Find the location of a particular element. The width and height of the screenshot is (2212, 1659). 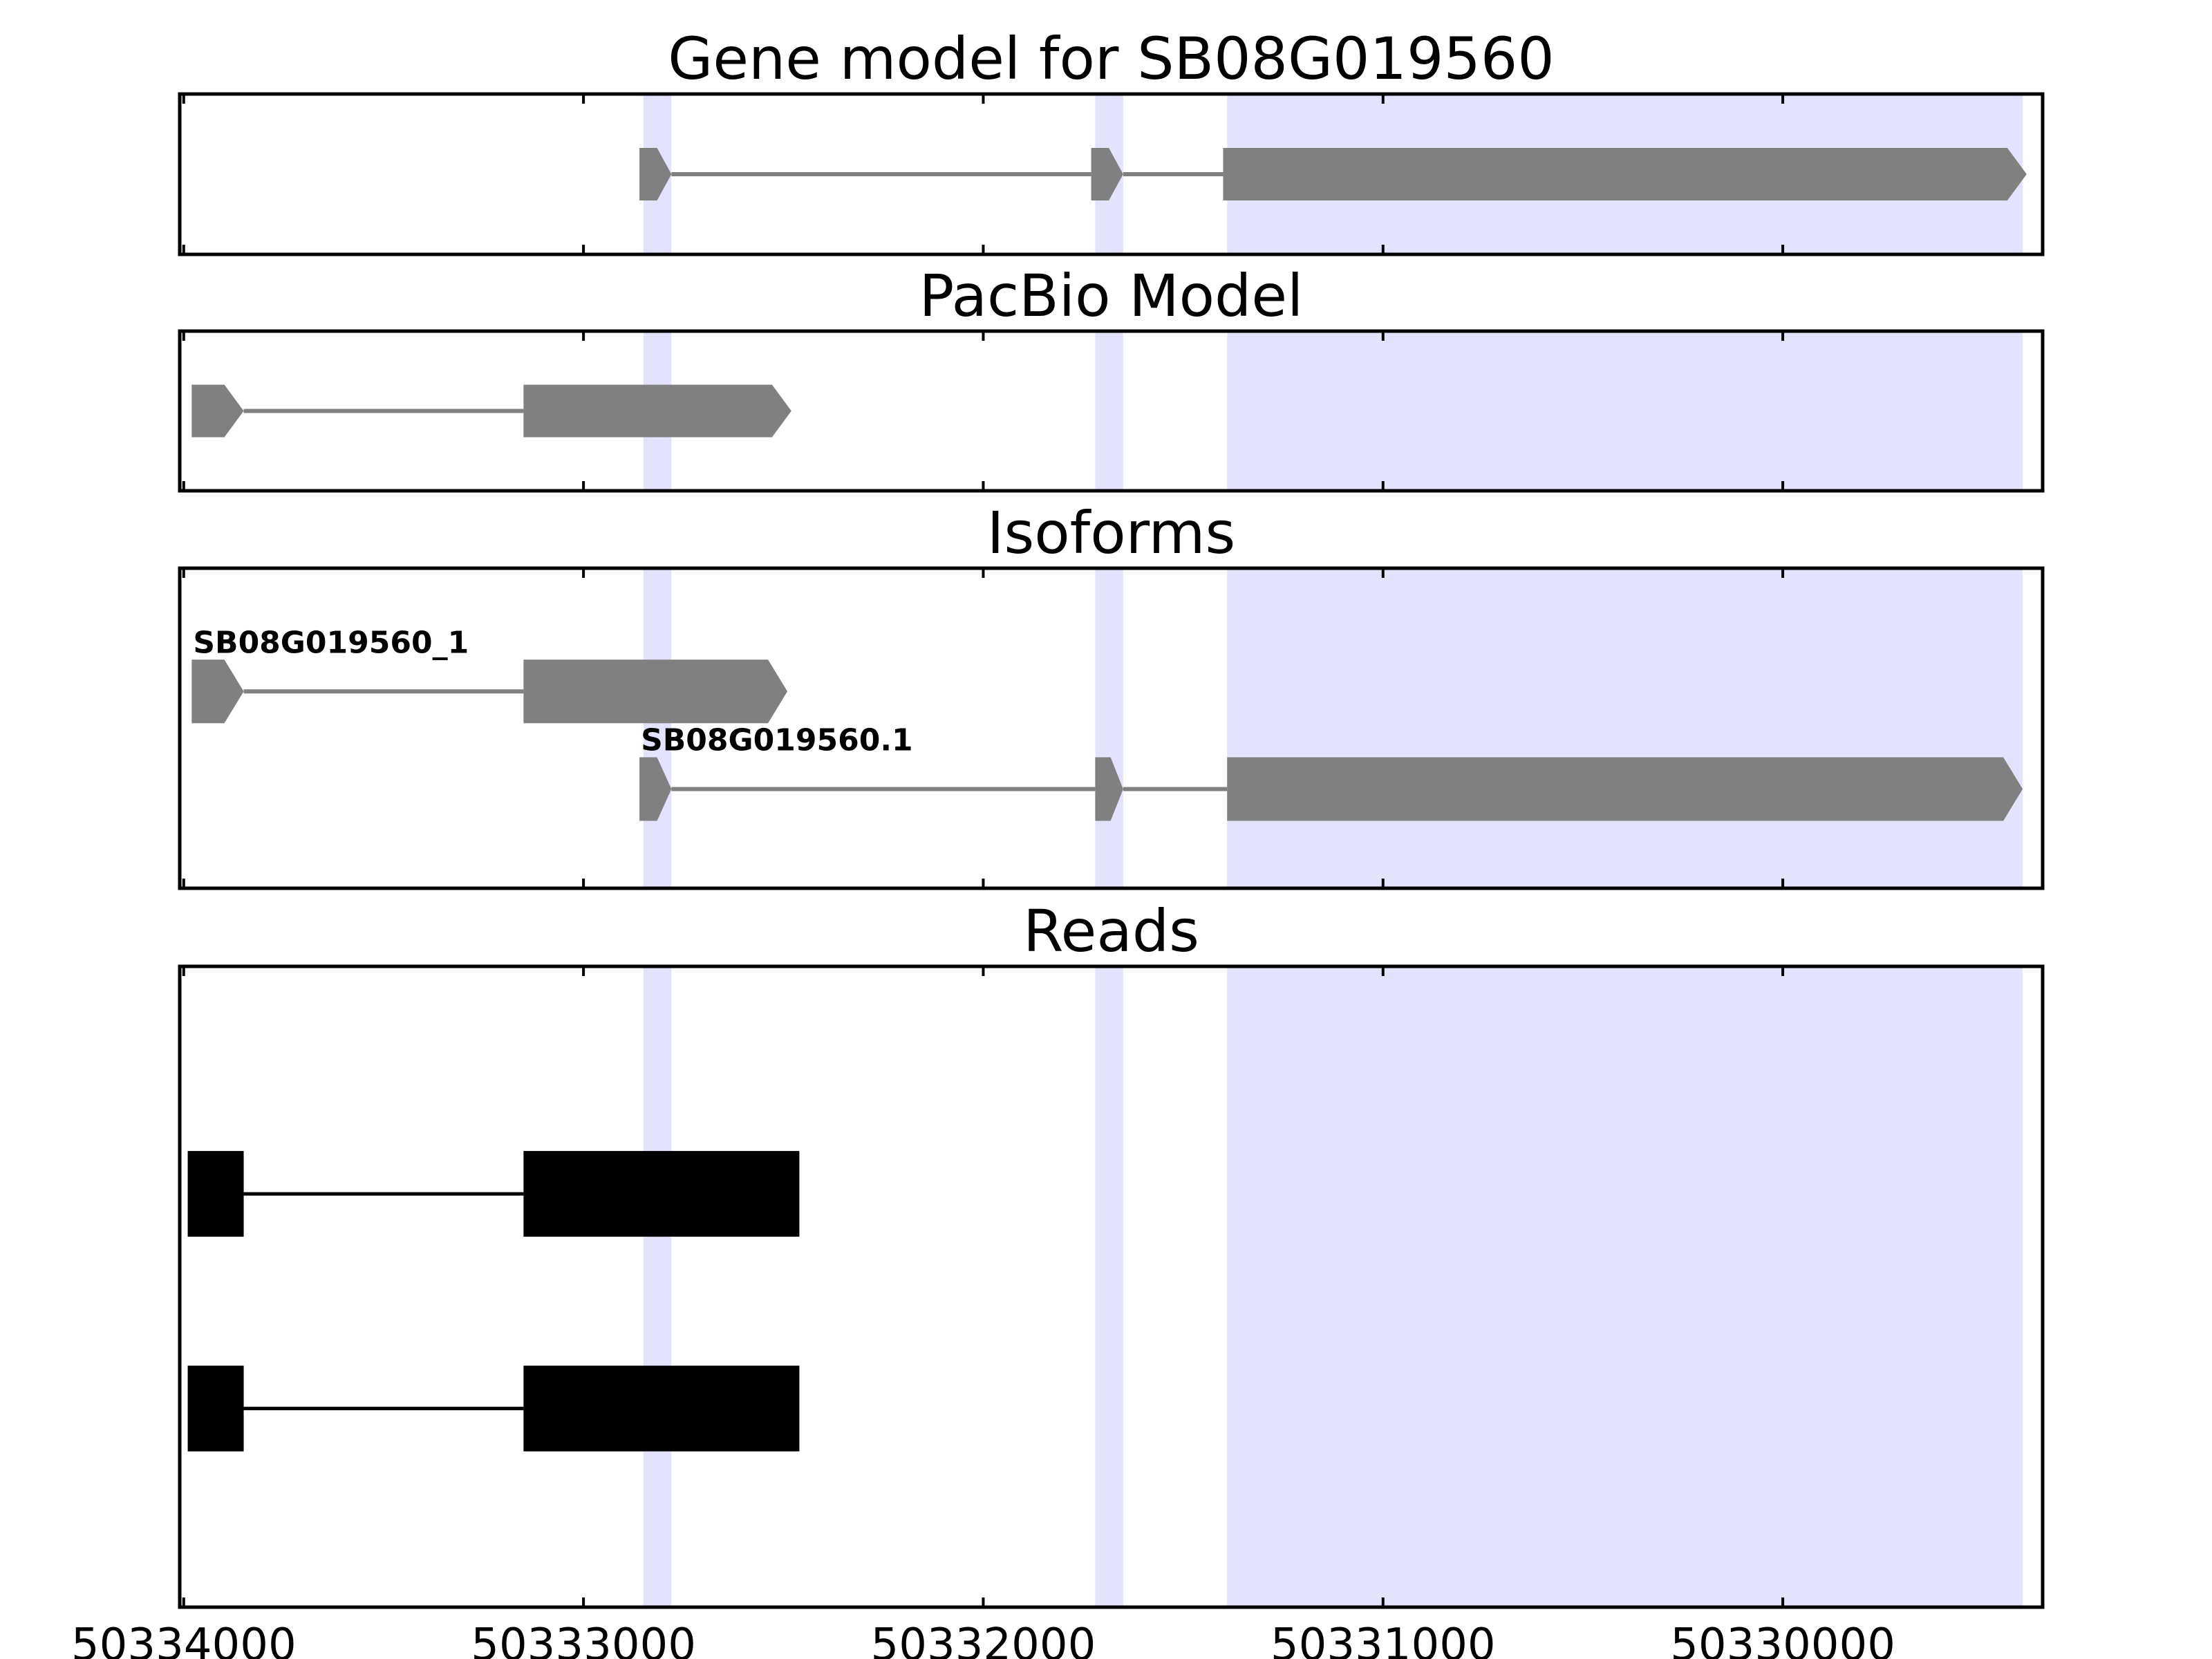

panel-title: Isoforms is located at coordinates (1111, 533).